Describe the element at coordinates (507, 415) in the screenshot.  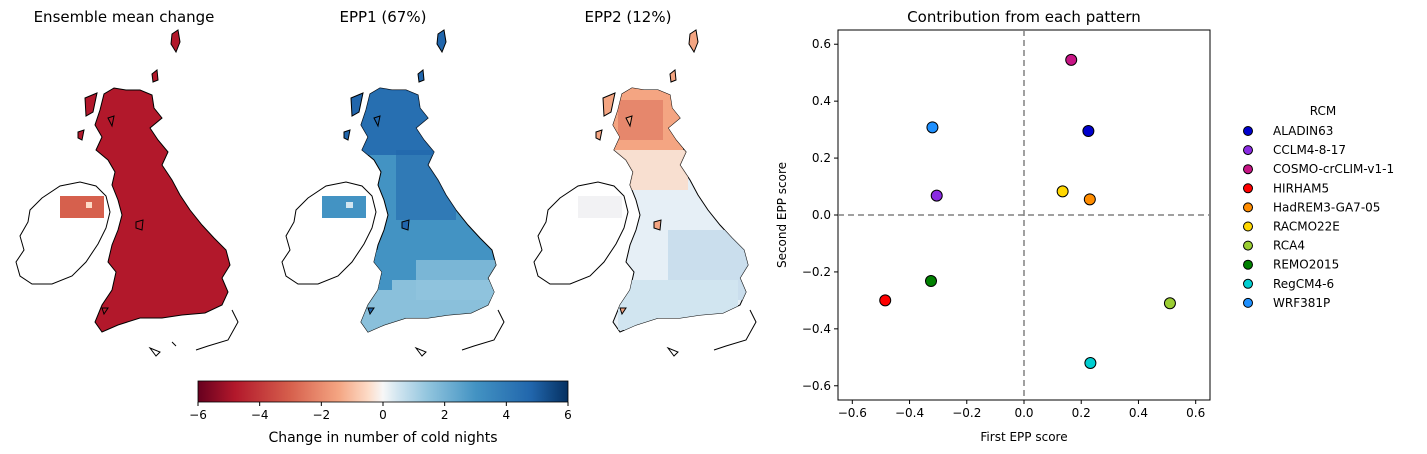
I see `colorbar-tick-label: 4` at that location.